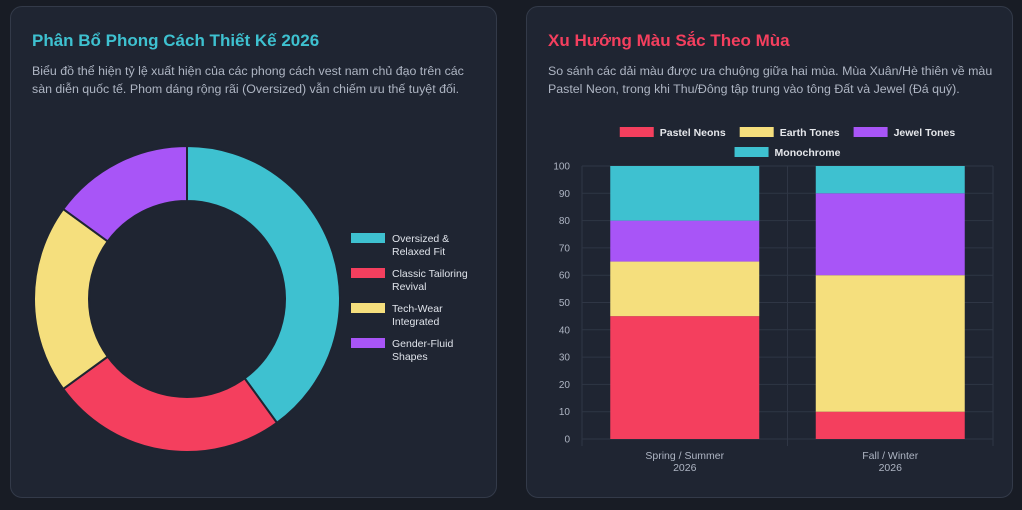  Describe the element at coordinates (176, 40) in the screenshot. I see `style-distribution-title: Phân Bổ Phong Cách Thiết Kế 2026` at that location.